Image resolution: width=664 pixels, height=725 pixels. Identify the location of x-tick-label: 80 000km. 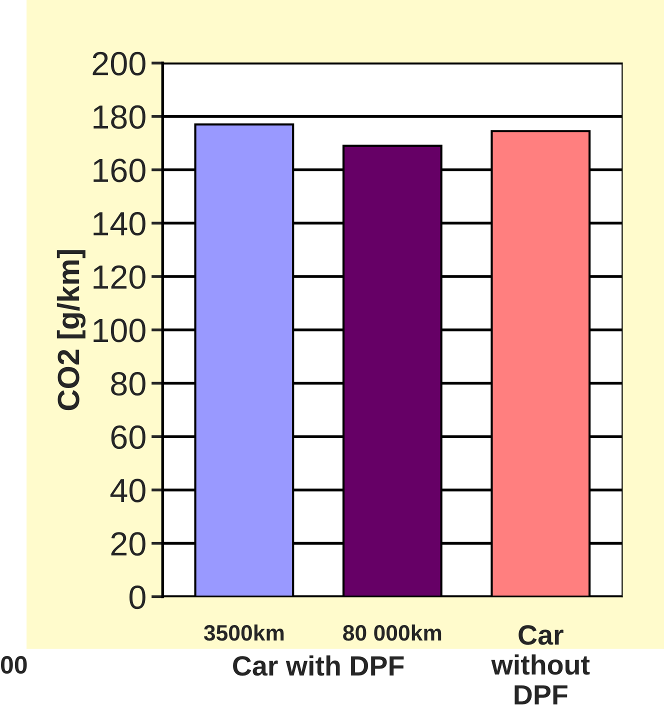
(392, 632).